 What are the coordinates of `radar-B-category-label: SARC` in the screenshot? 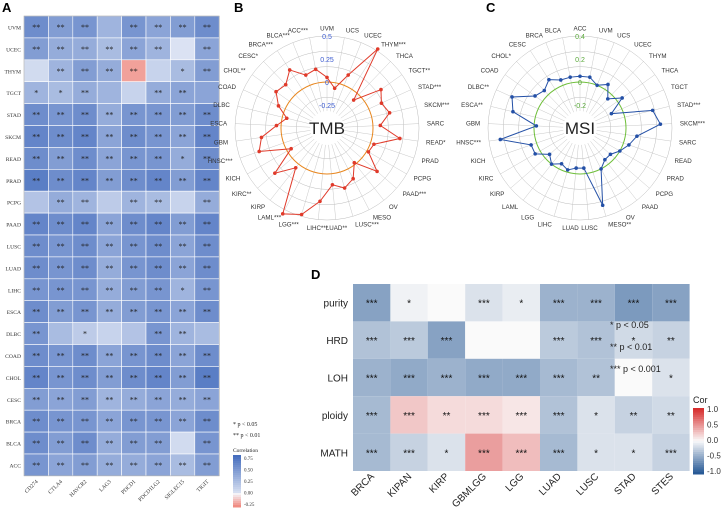 It's located at (436, 124).